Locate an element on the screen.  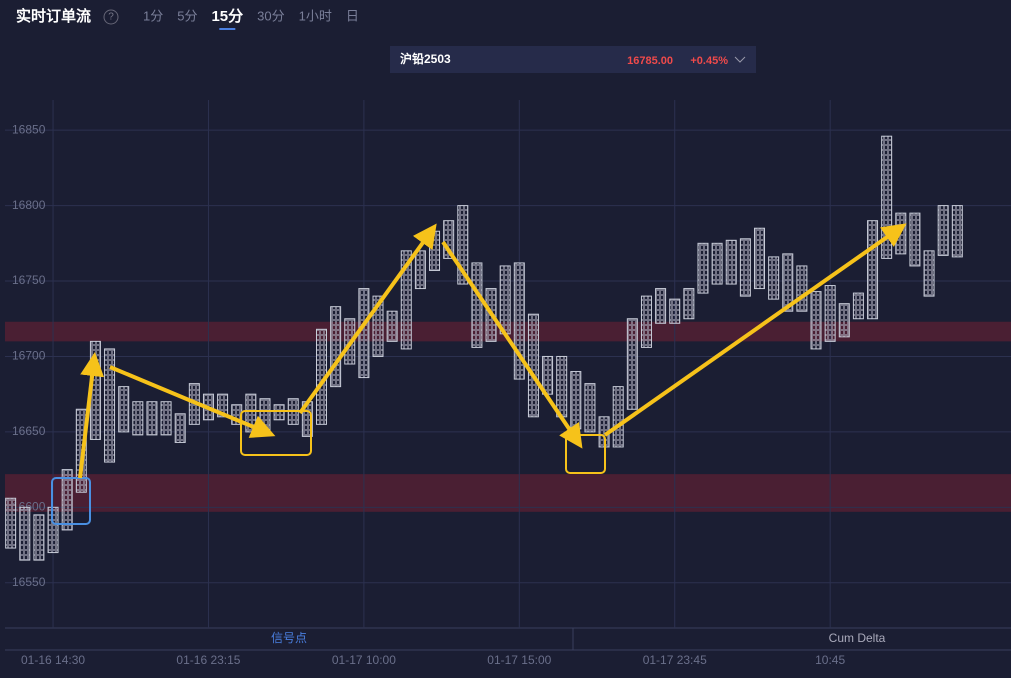
y-tick-label: 16700 is located at coordinates (29, 356).